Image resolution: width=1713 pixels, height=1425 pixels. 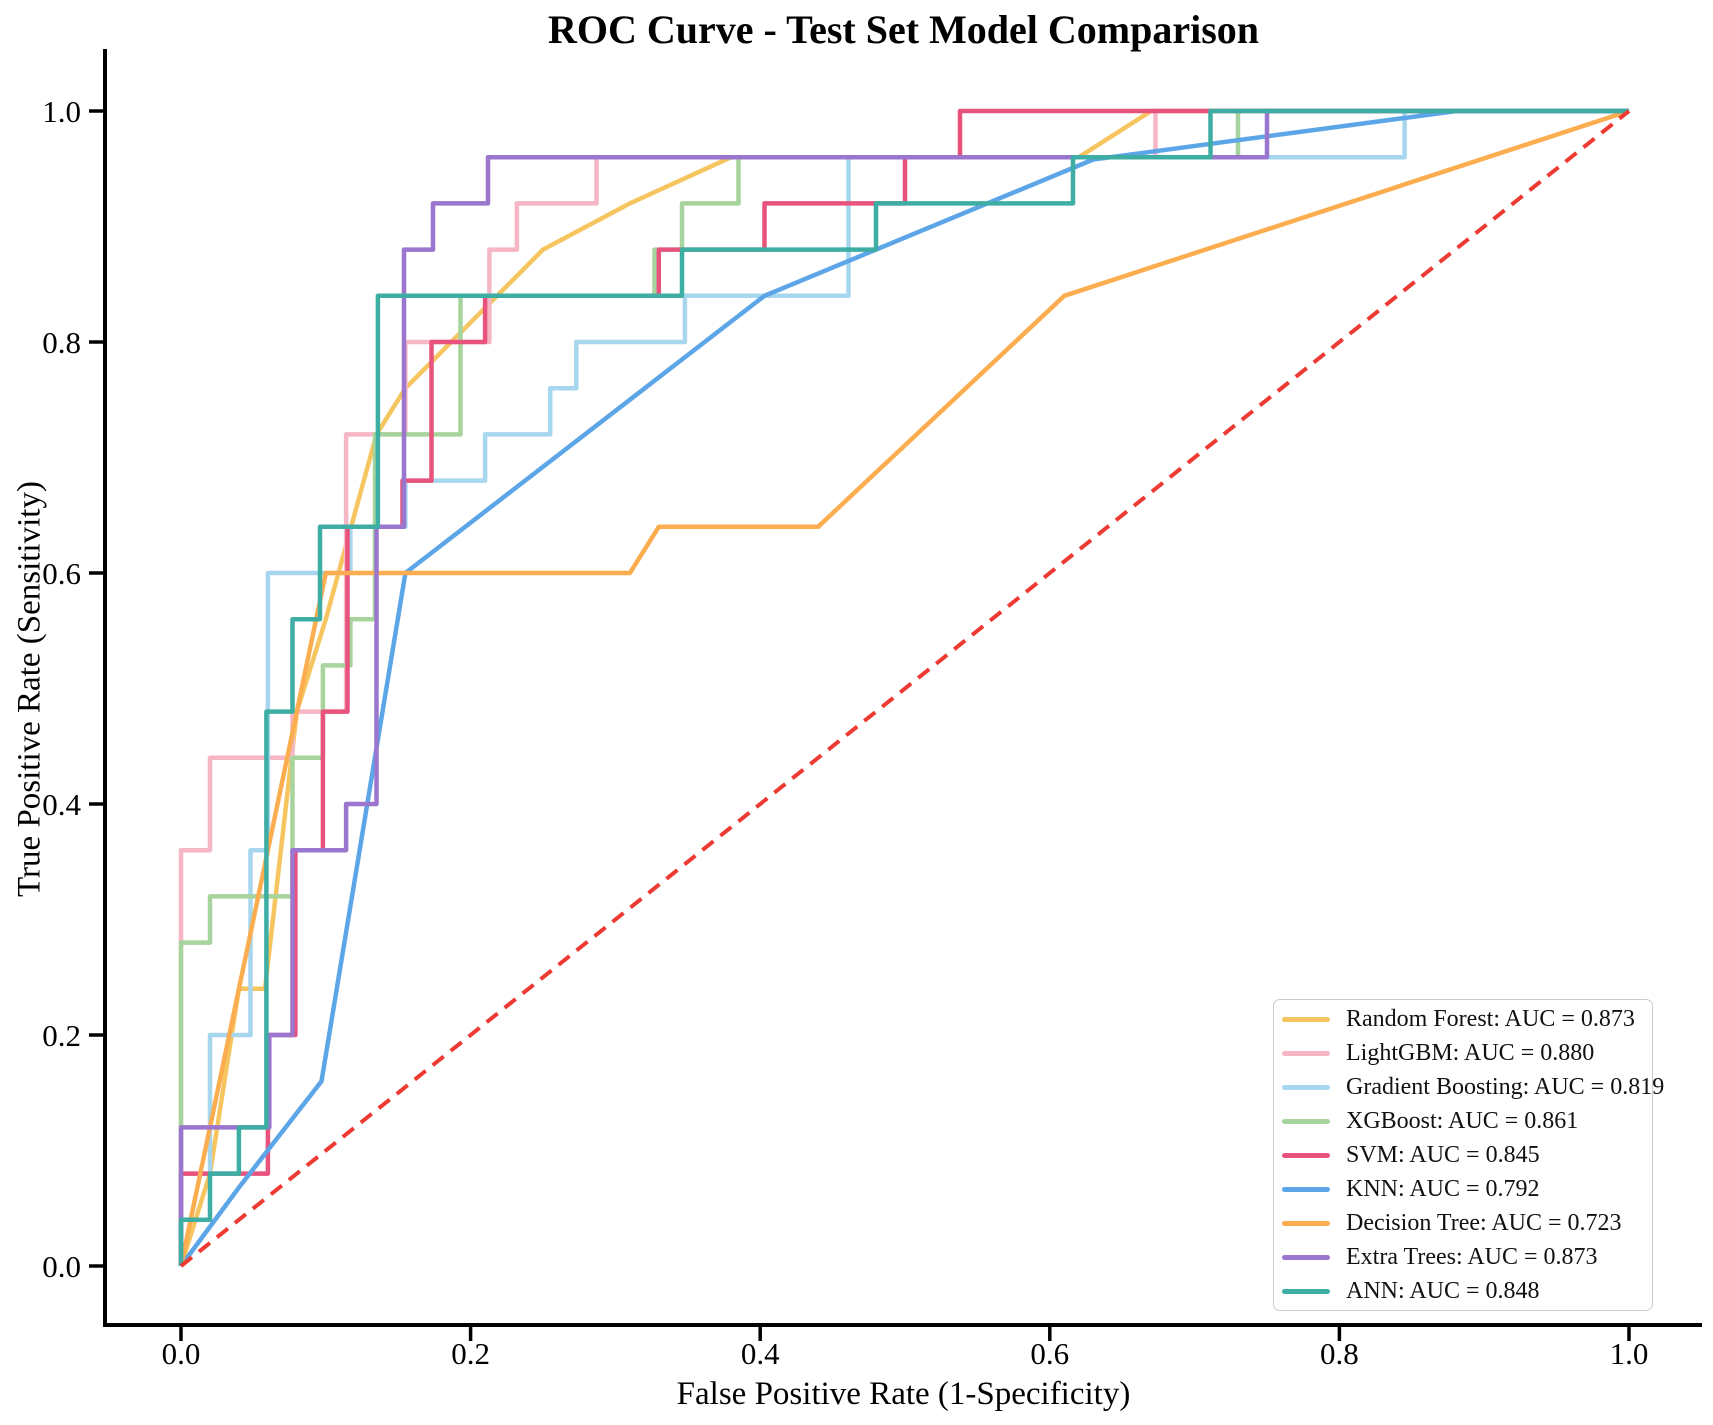 I want to click on legend-label: SVM: AUC = 0.845, so click(x=1443, y=1154).